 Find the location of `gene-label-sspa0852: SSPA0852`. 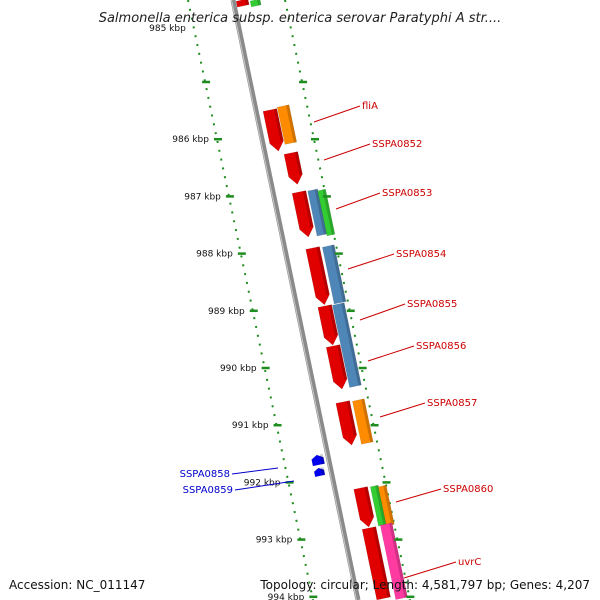

gene-label-sspa0852: SSPA0852 is located at coordinates (397, 144).